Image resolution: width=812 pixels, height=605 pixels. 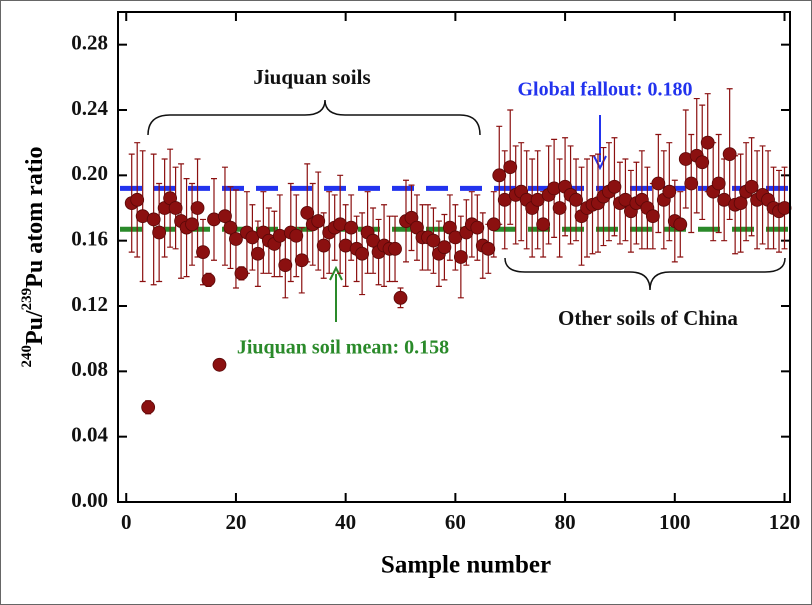 What do you see at coordinates (27, 356) in the screenshot?
I see `y-title-sup: 240` at bounding box center [27, 356].